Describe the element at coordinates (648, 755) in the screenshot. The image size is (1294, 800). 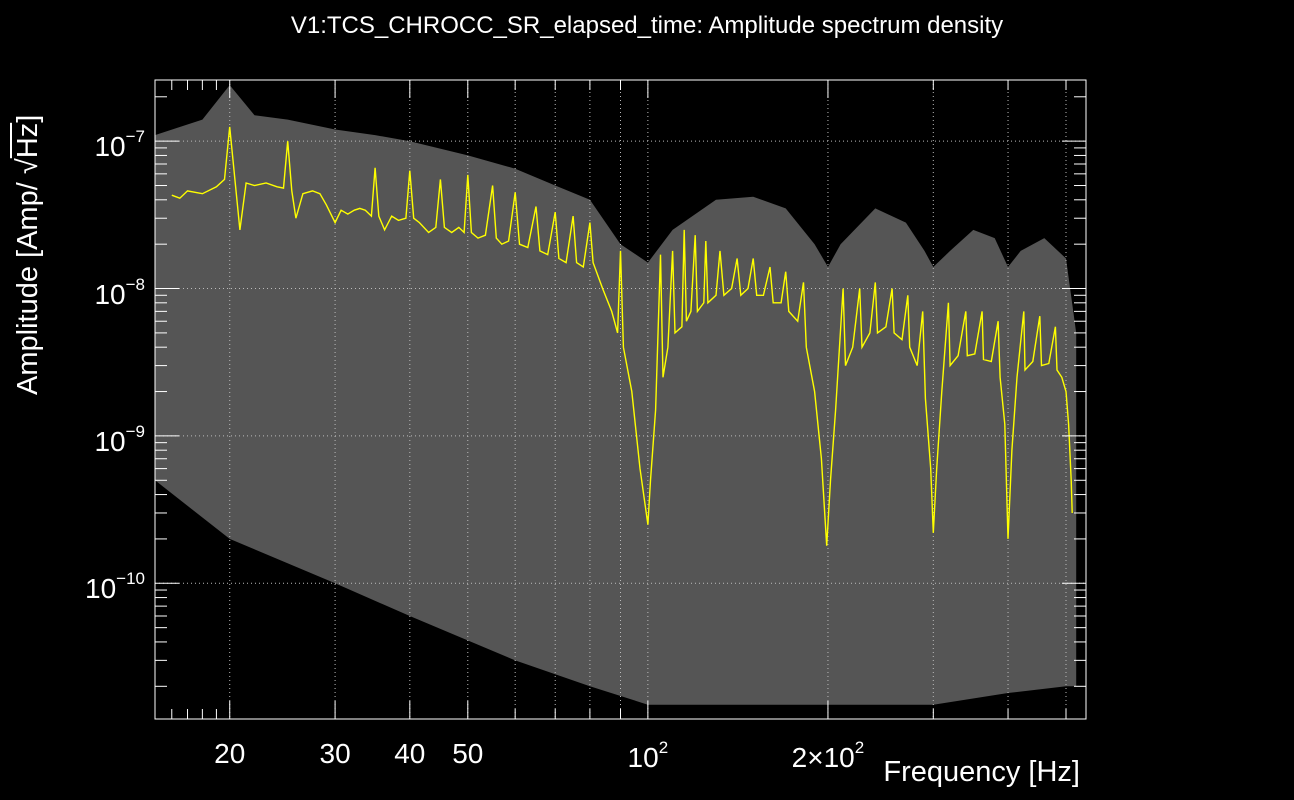
I see `x-tick-label: 102` at that location.